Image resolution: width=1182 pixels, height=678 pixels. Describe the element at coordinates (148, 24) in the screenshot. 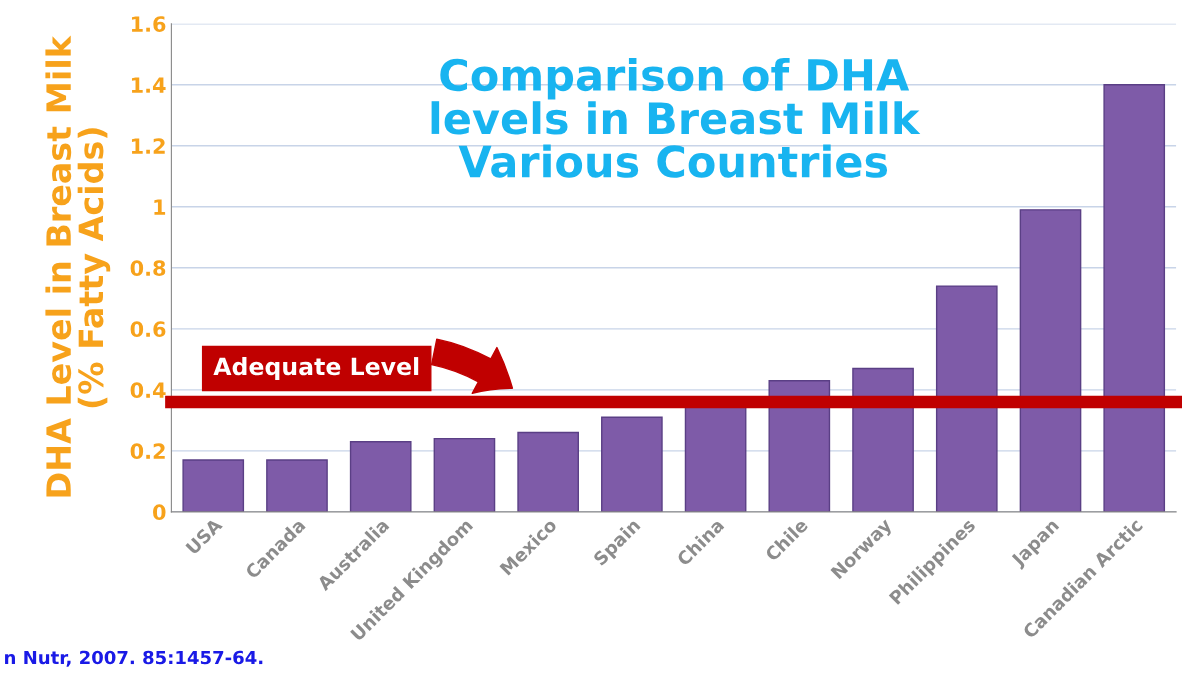

I see `y-tick-label: 1.6` at that location.